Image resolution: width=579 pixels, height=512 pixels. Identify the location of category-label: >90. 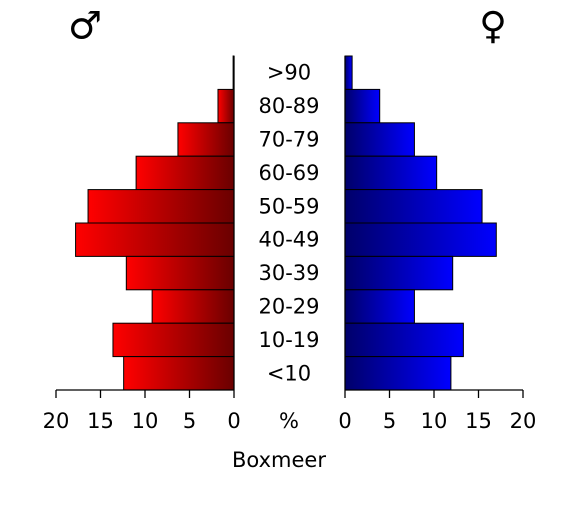
(289, 73).